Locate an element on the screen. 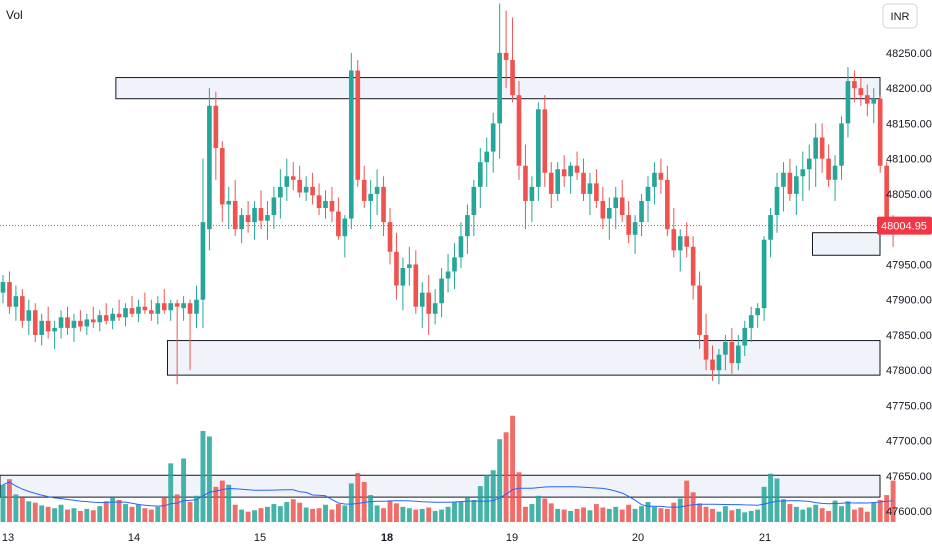 The image size is (932, 555). currency-label: INR is located at coordinates (900, 17).